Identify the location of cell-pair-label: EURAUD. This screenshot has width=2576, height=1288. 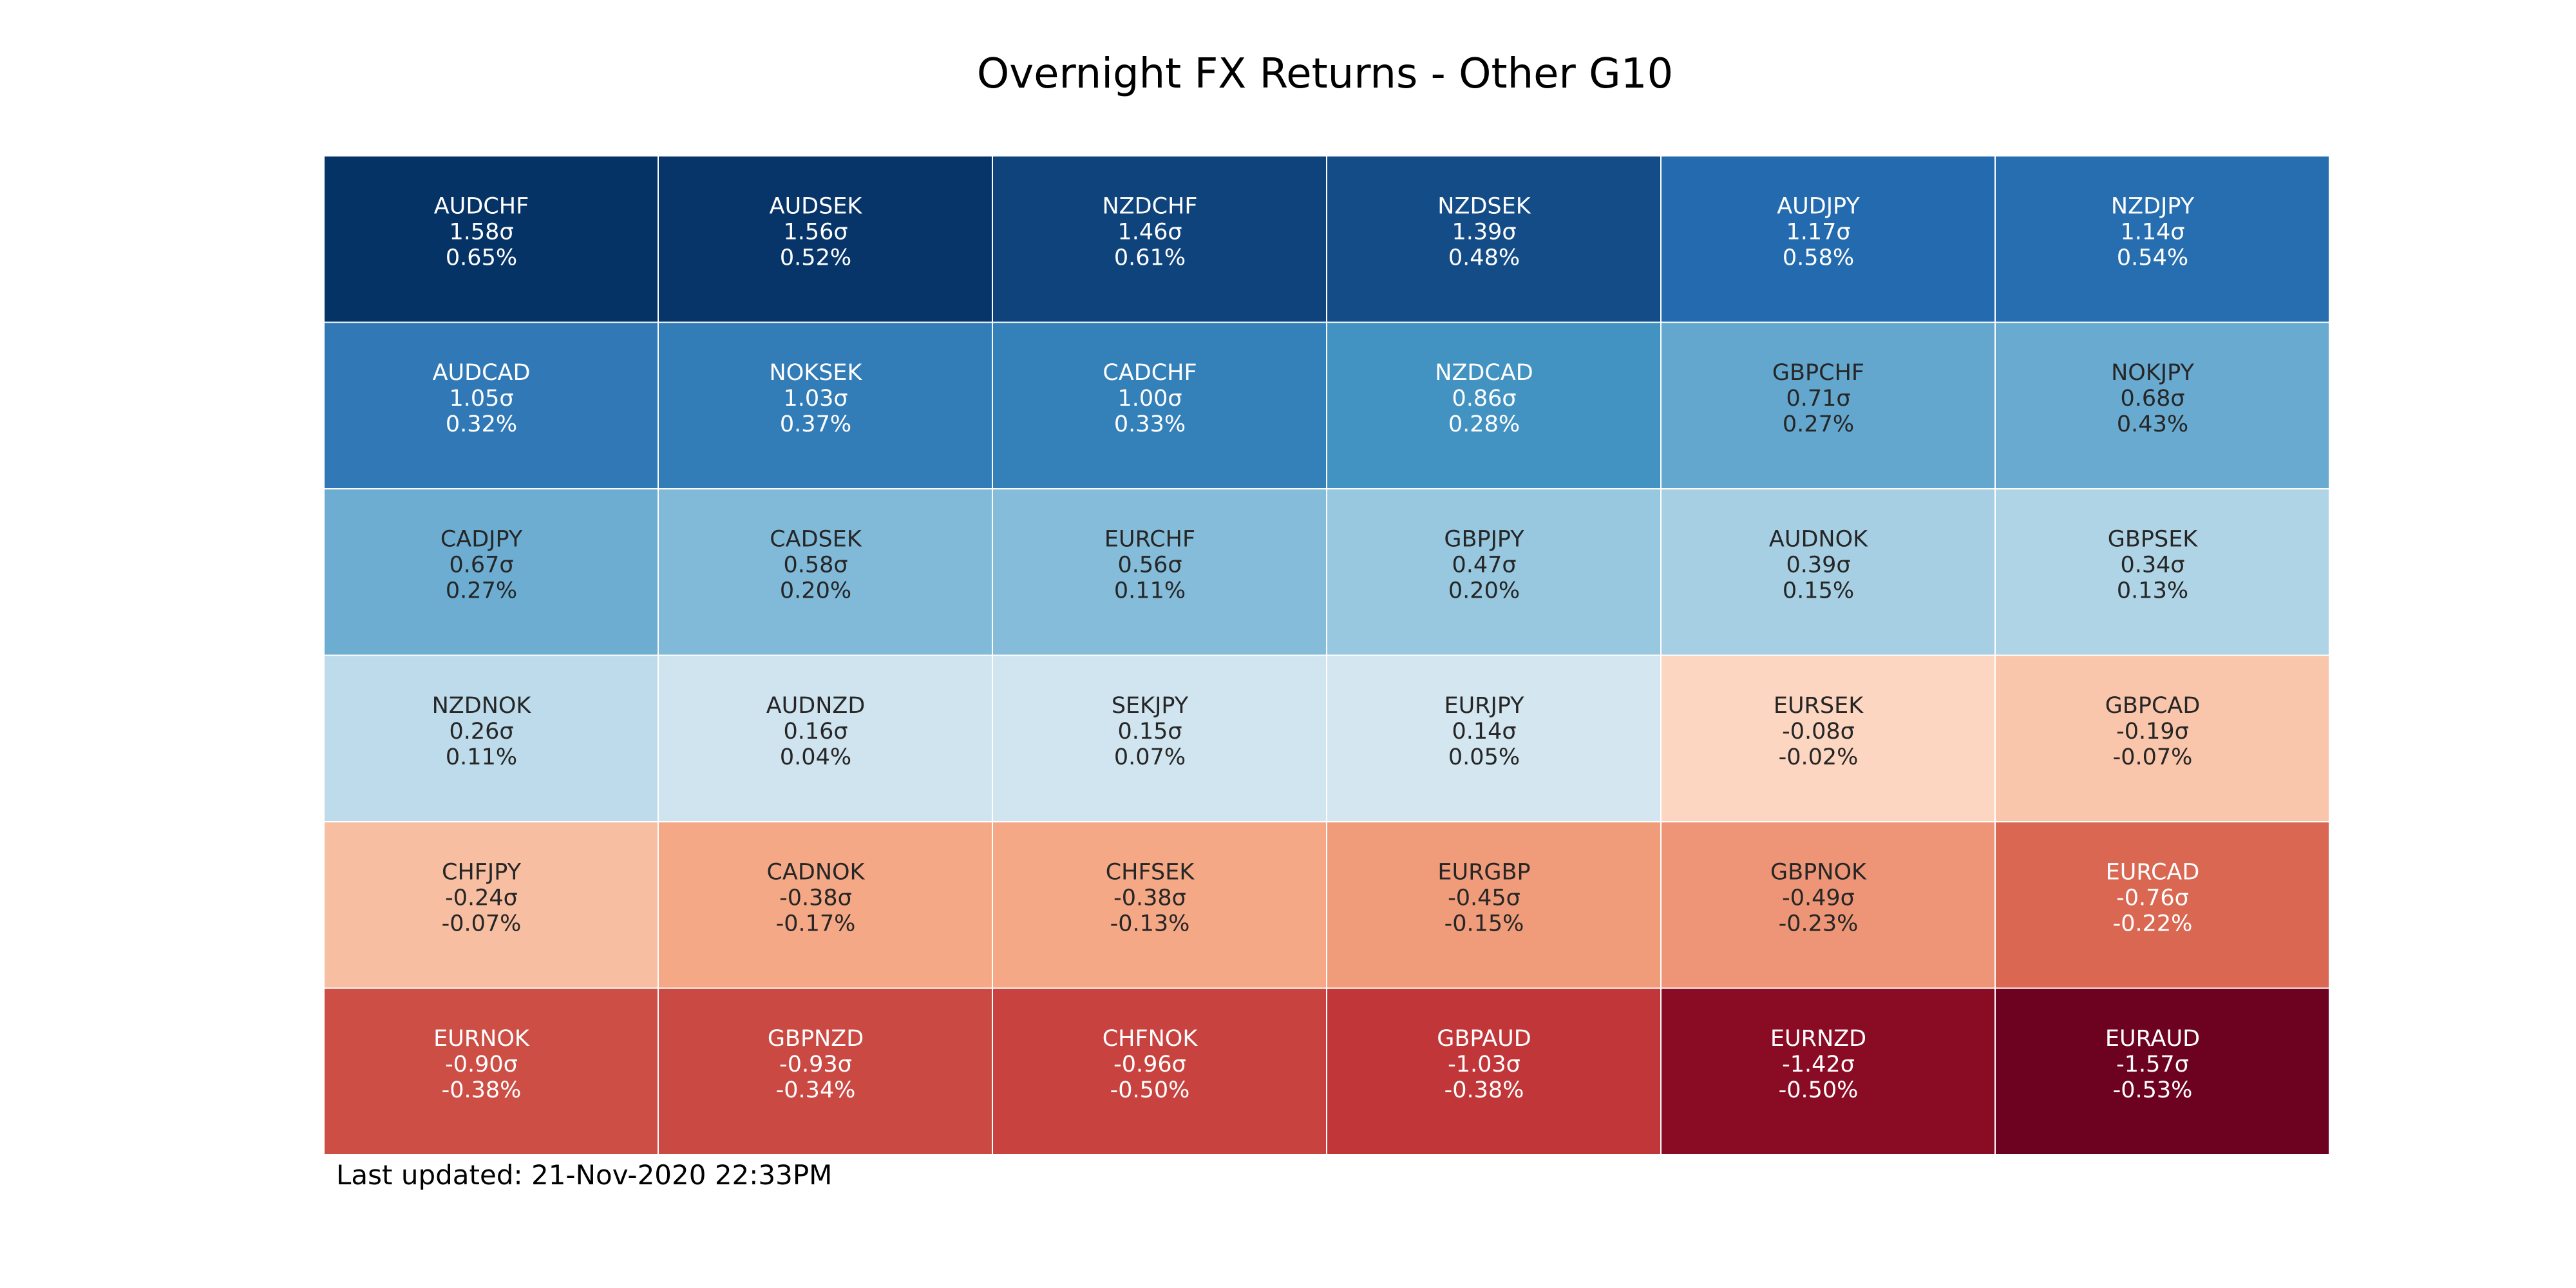
(2152, 1039).